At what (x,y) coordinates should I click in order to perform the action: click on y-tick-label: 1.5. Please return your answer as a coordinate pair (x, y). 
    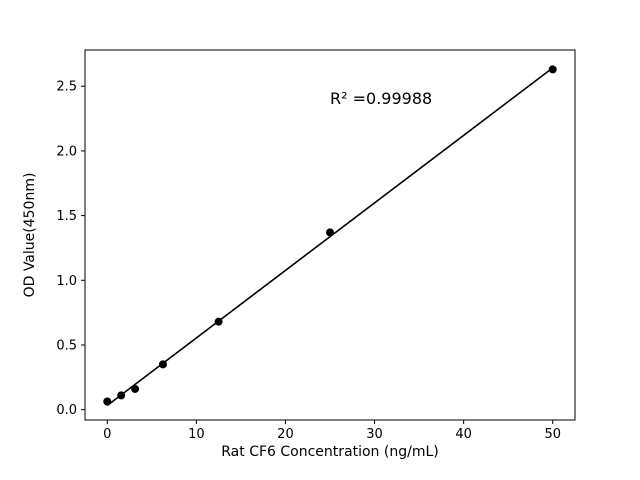
    Looking at the image, I should click on (66, 216).